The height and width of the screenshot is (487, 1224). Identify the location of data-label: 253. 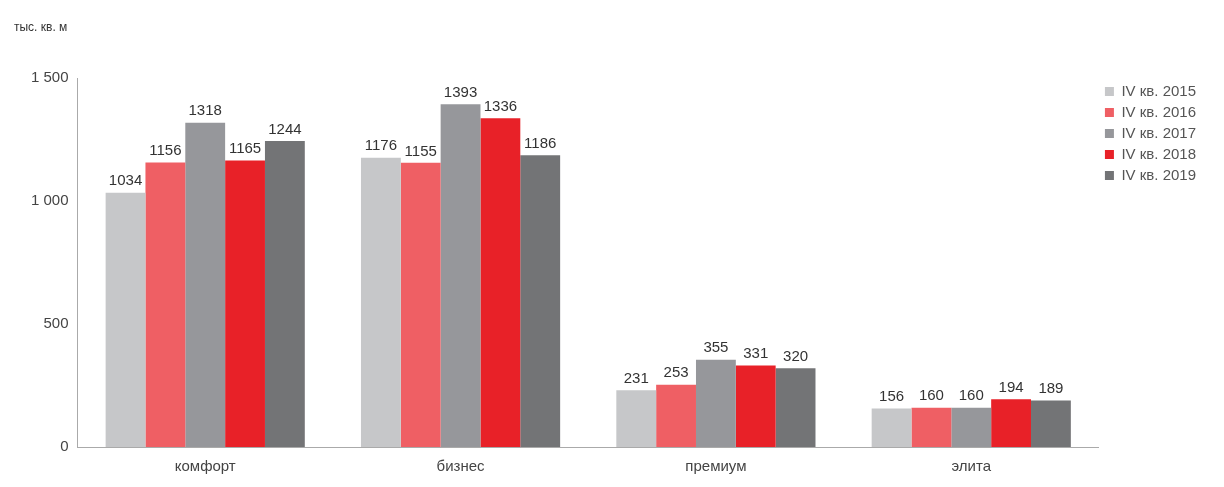
(676, 372).